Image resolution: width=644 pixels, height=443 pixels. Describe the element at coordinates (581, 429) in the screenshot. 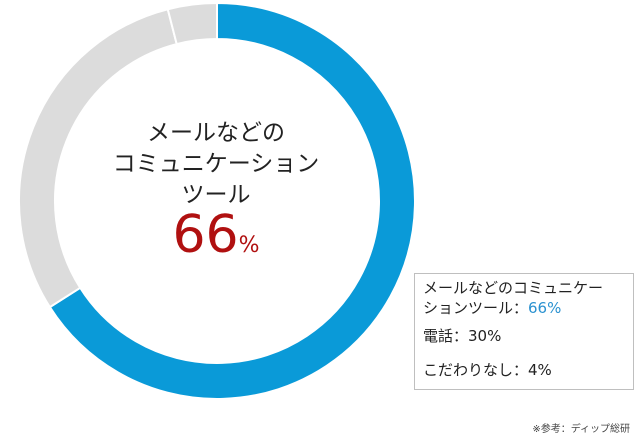

I see `source-note: ※参考：ディップ総研` at that location.